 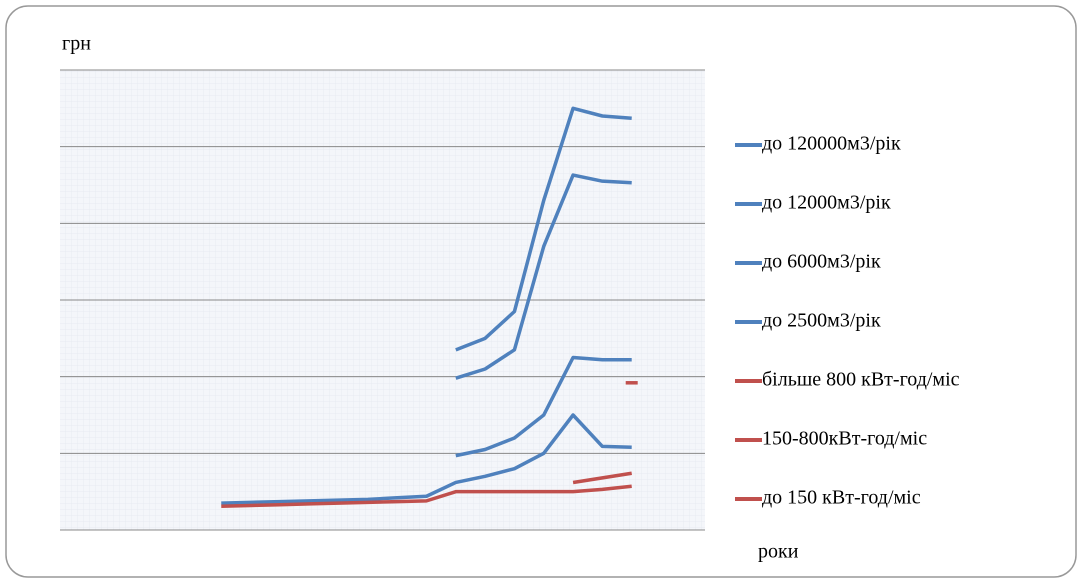 What do you see at coordinates (821, 262) in the screenshot?
I see `legend-label: до 6000м3/рік` at bounding box center [821, 262].